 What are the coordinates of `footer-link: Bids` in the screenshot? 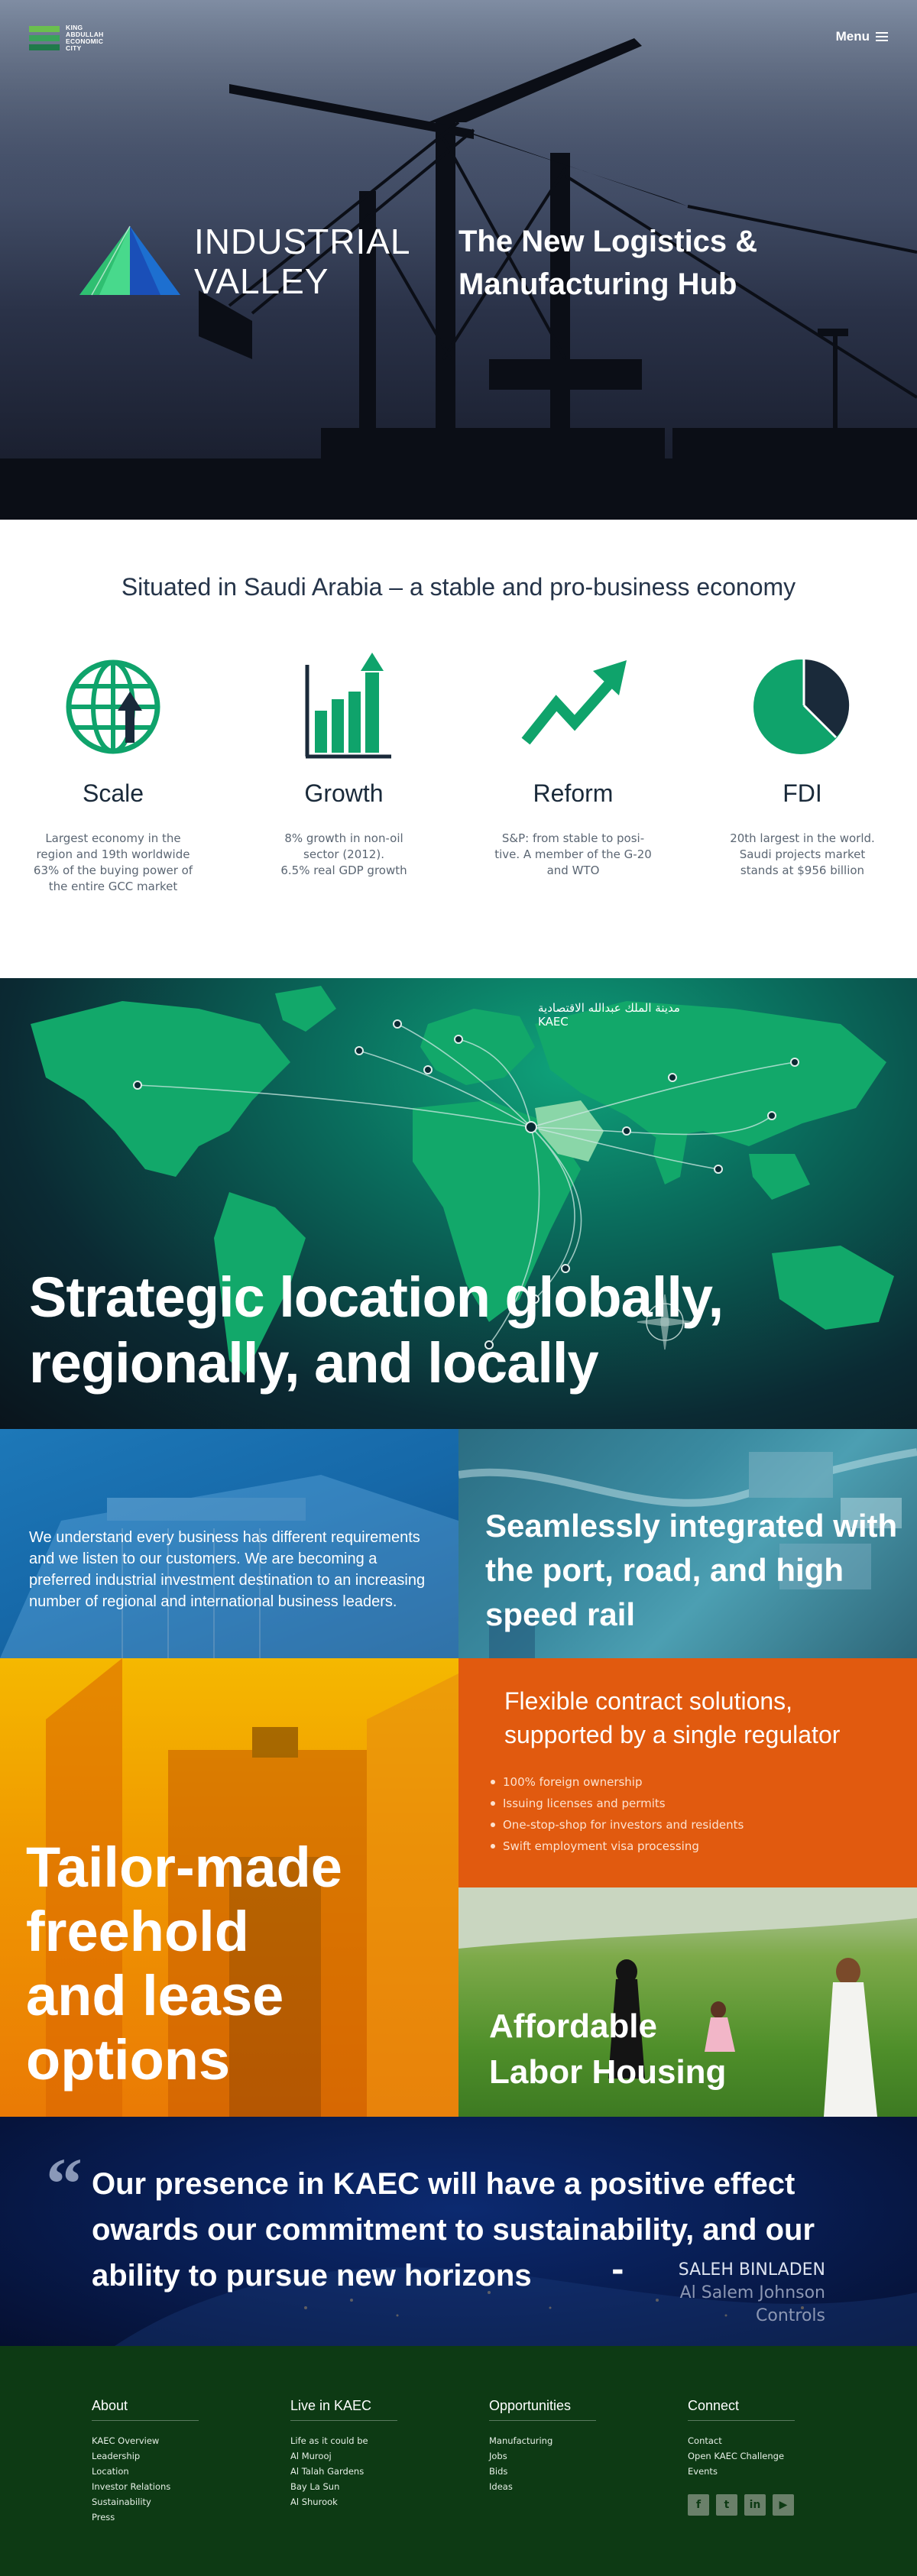 It's located at (499, 2471).